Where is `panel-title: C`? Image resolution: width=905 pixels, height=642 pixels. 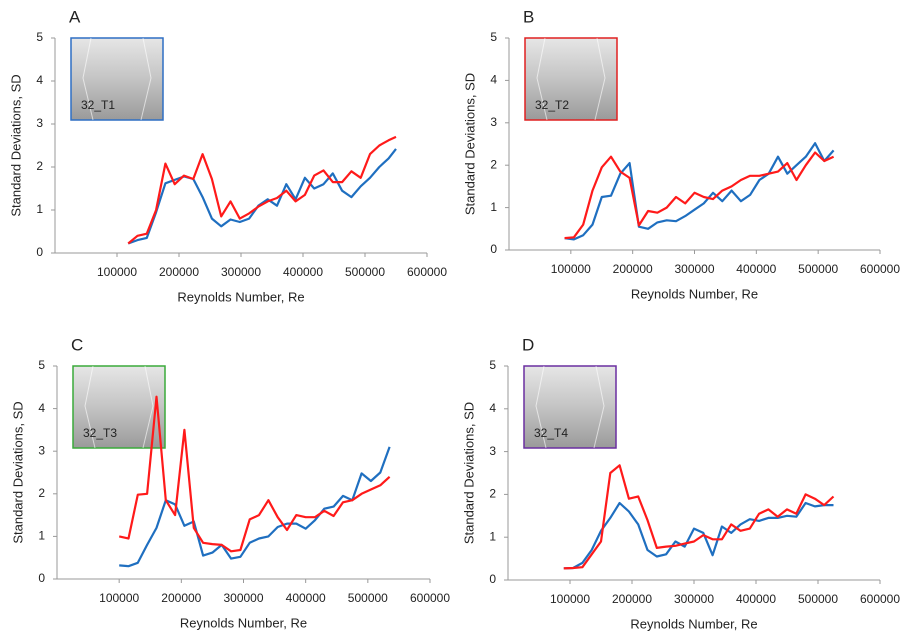 panel-title: C is located at coordinates (77, 344).